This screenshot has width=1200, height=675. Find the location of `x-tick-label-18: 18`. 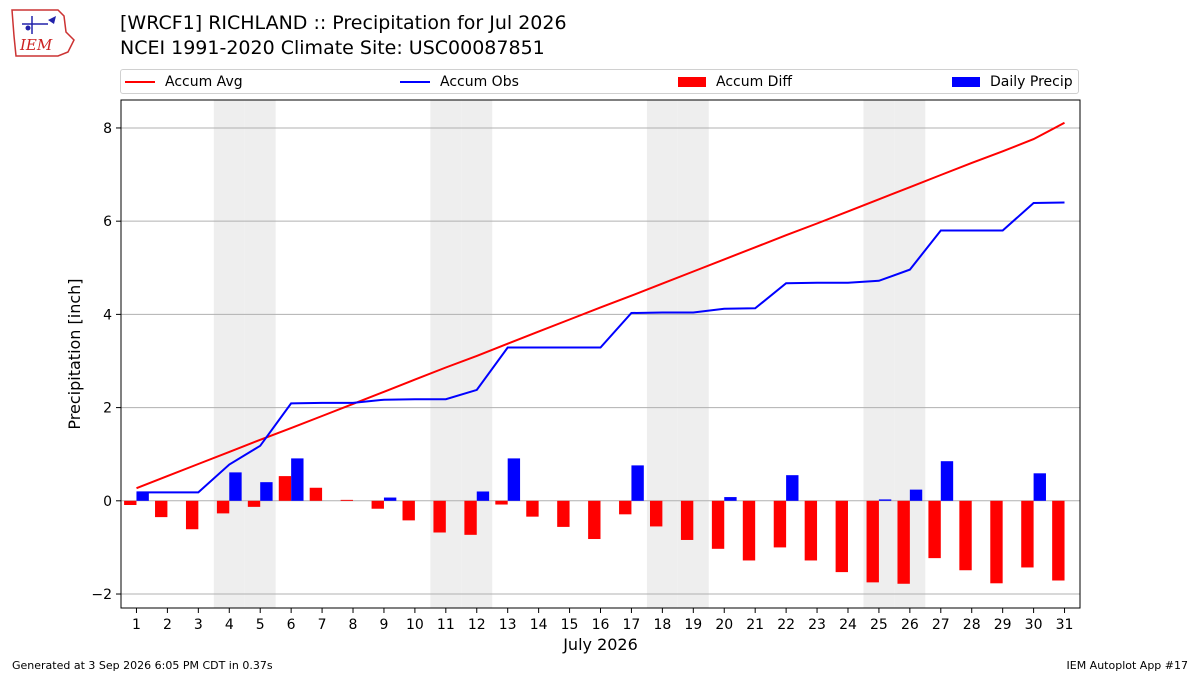

x-tick-label-18: 18 is located at coordinates (662, 625).